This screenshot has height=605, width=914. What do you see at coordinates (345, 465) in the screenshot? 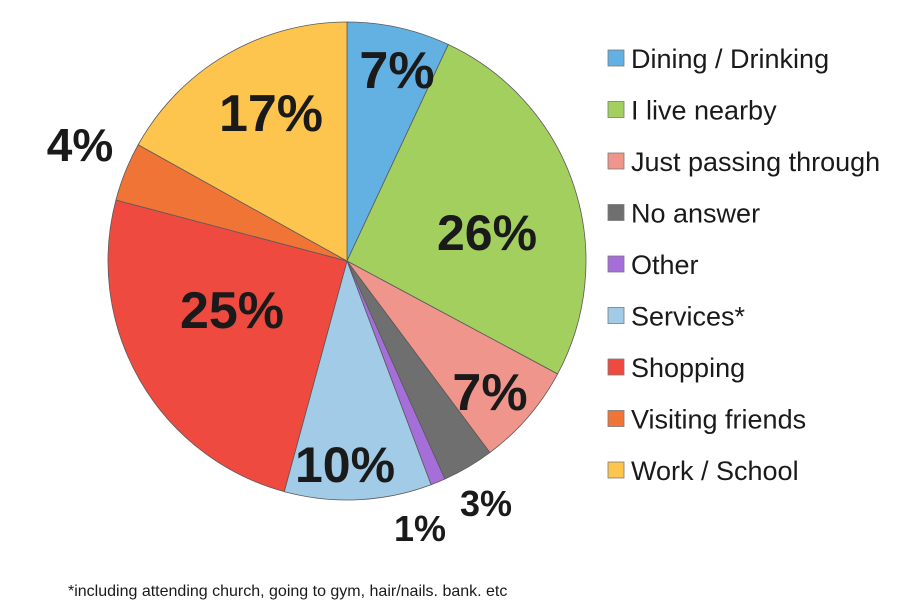
I see `slice-label-services: 10%` at bounding box center [345, 465].